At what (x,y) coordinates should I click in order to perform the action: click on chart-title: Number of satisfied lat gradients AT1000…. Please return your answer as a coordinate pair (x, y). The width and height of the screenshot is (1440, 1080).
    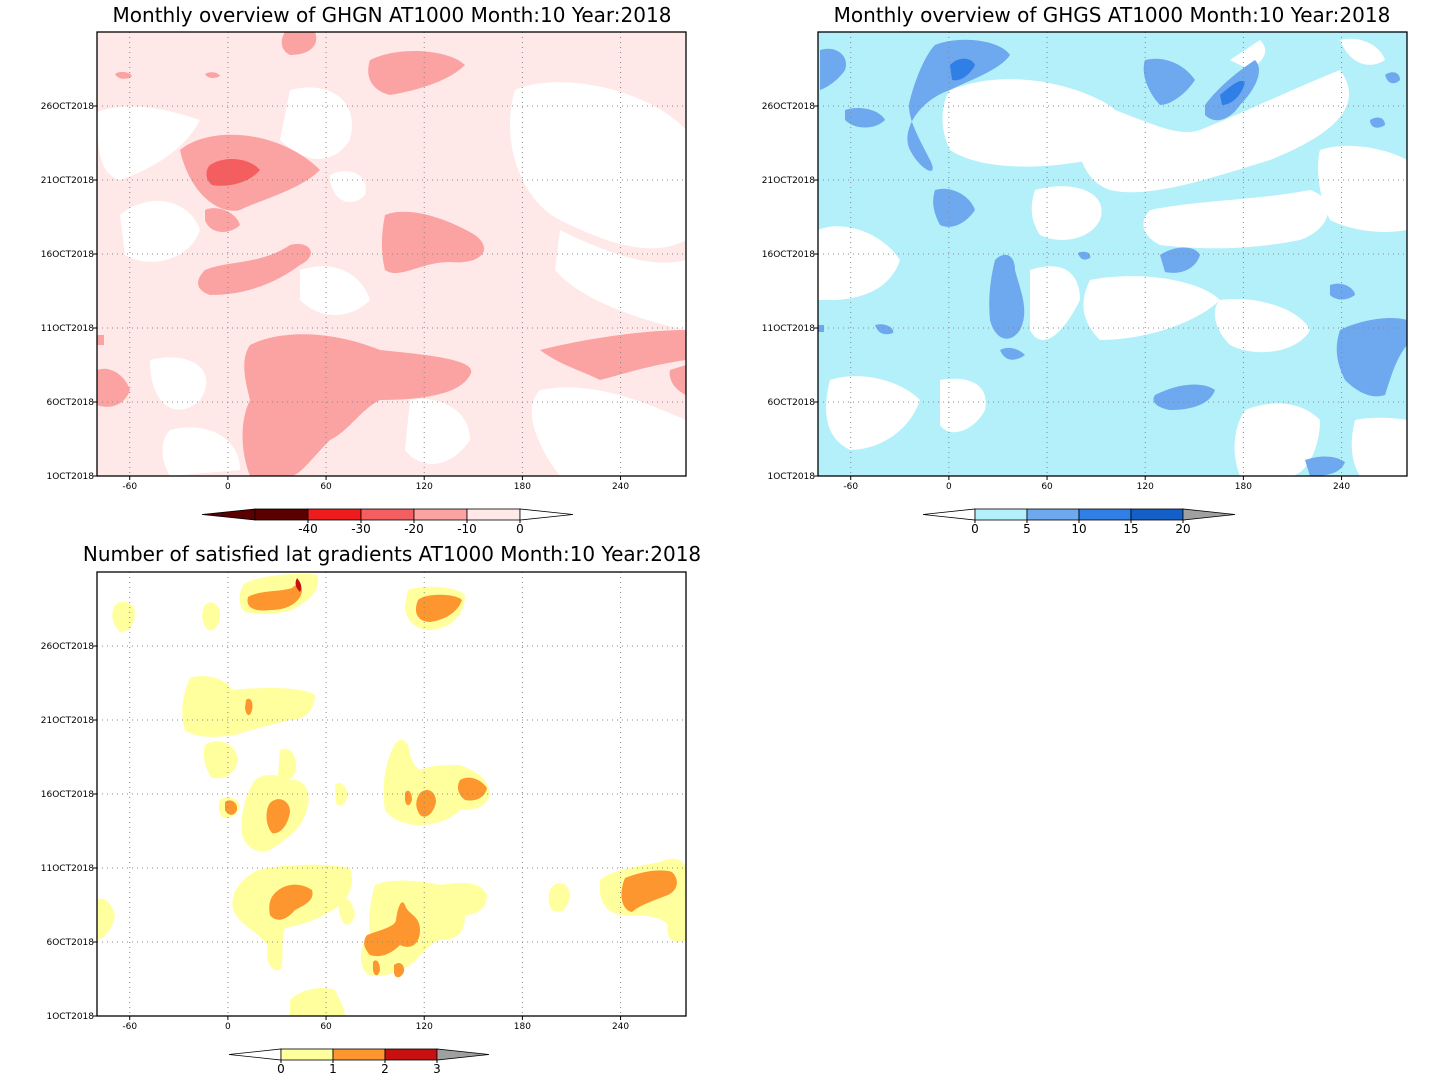
    Looking at the image, I should click on (392, 554).